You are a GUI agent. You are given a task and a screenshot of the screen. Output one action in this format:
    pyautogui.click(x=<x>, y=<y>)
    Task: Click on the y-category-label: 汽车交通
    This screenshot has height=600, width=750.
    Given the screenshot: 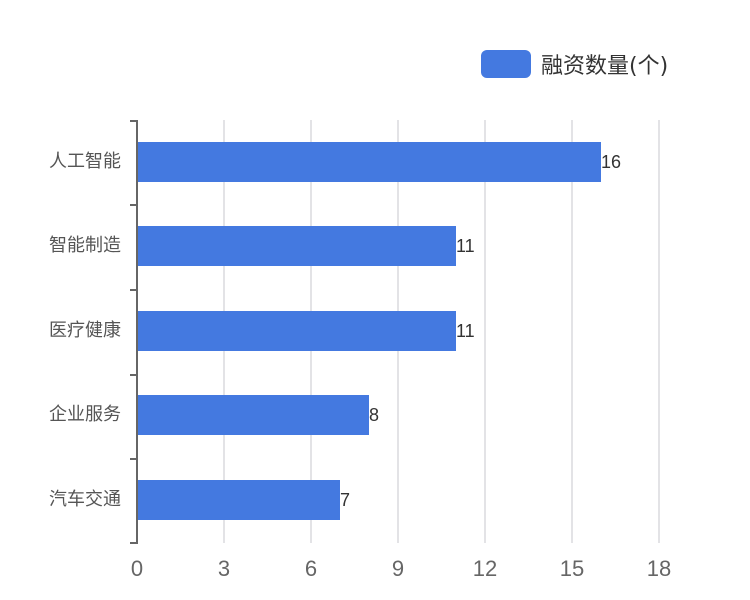 What is the action you would take?
    pyautogui.click(x=85, y=499)
    